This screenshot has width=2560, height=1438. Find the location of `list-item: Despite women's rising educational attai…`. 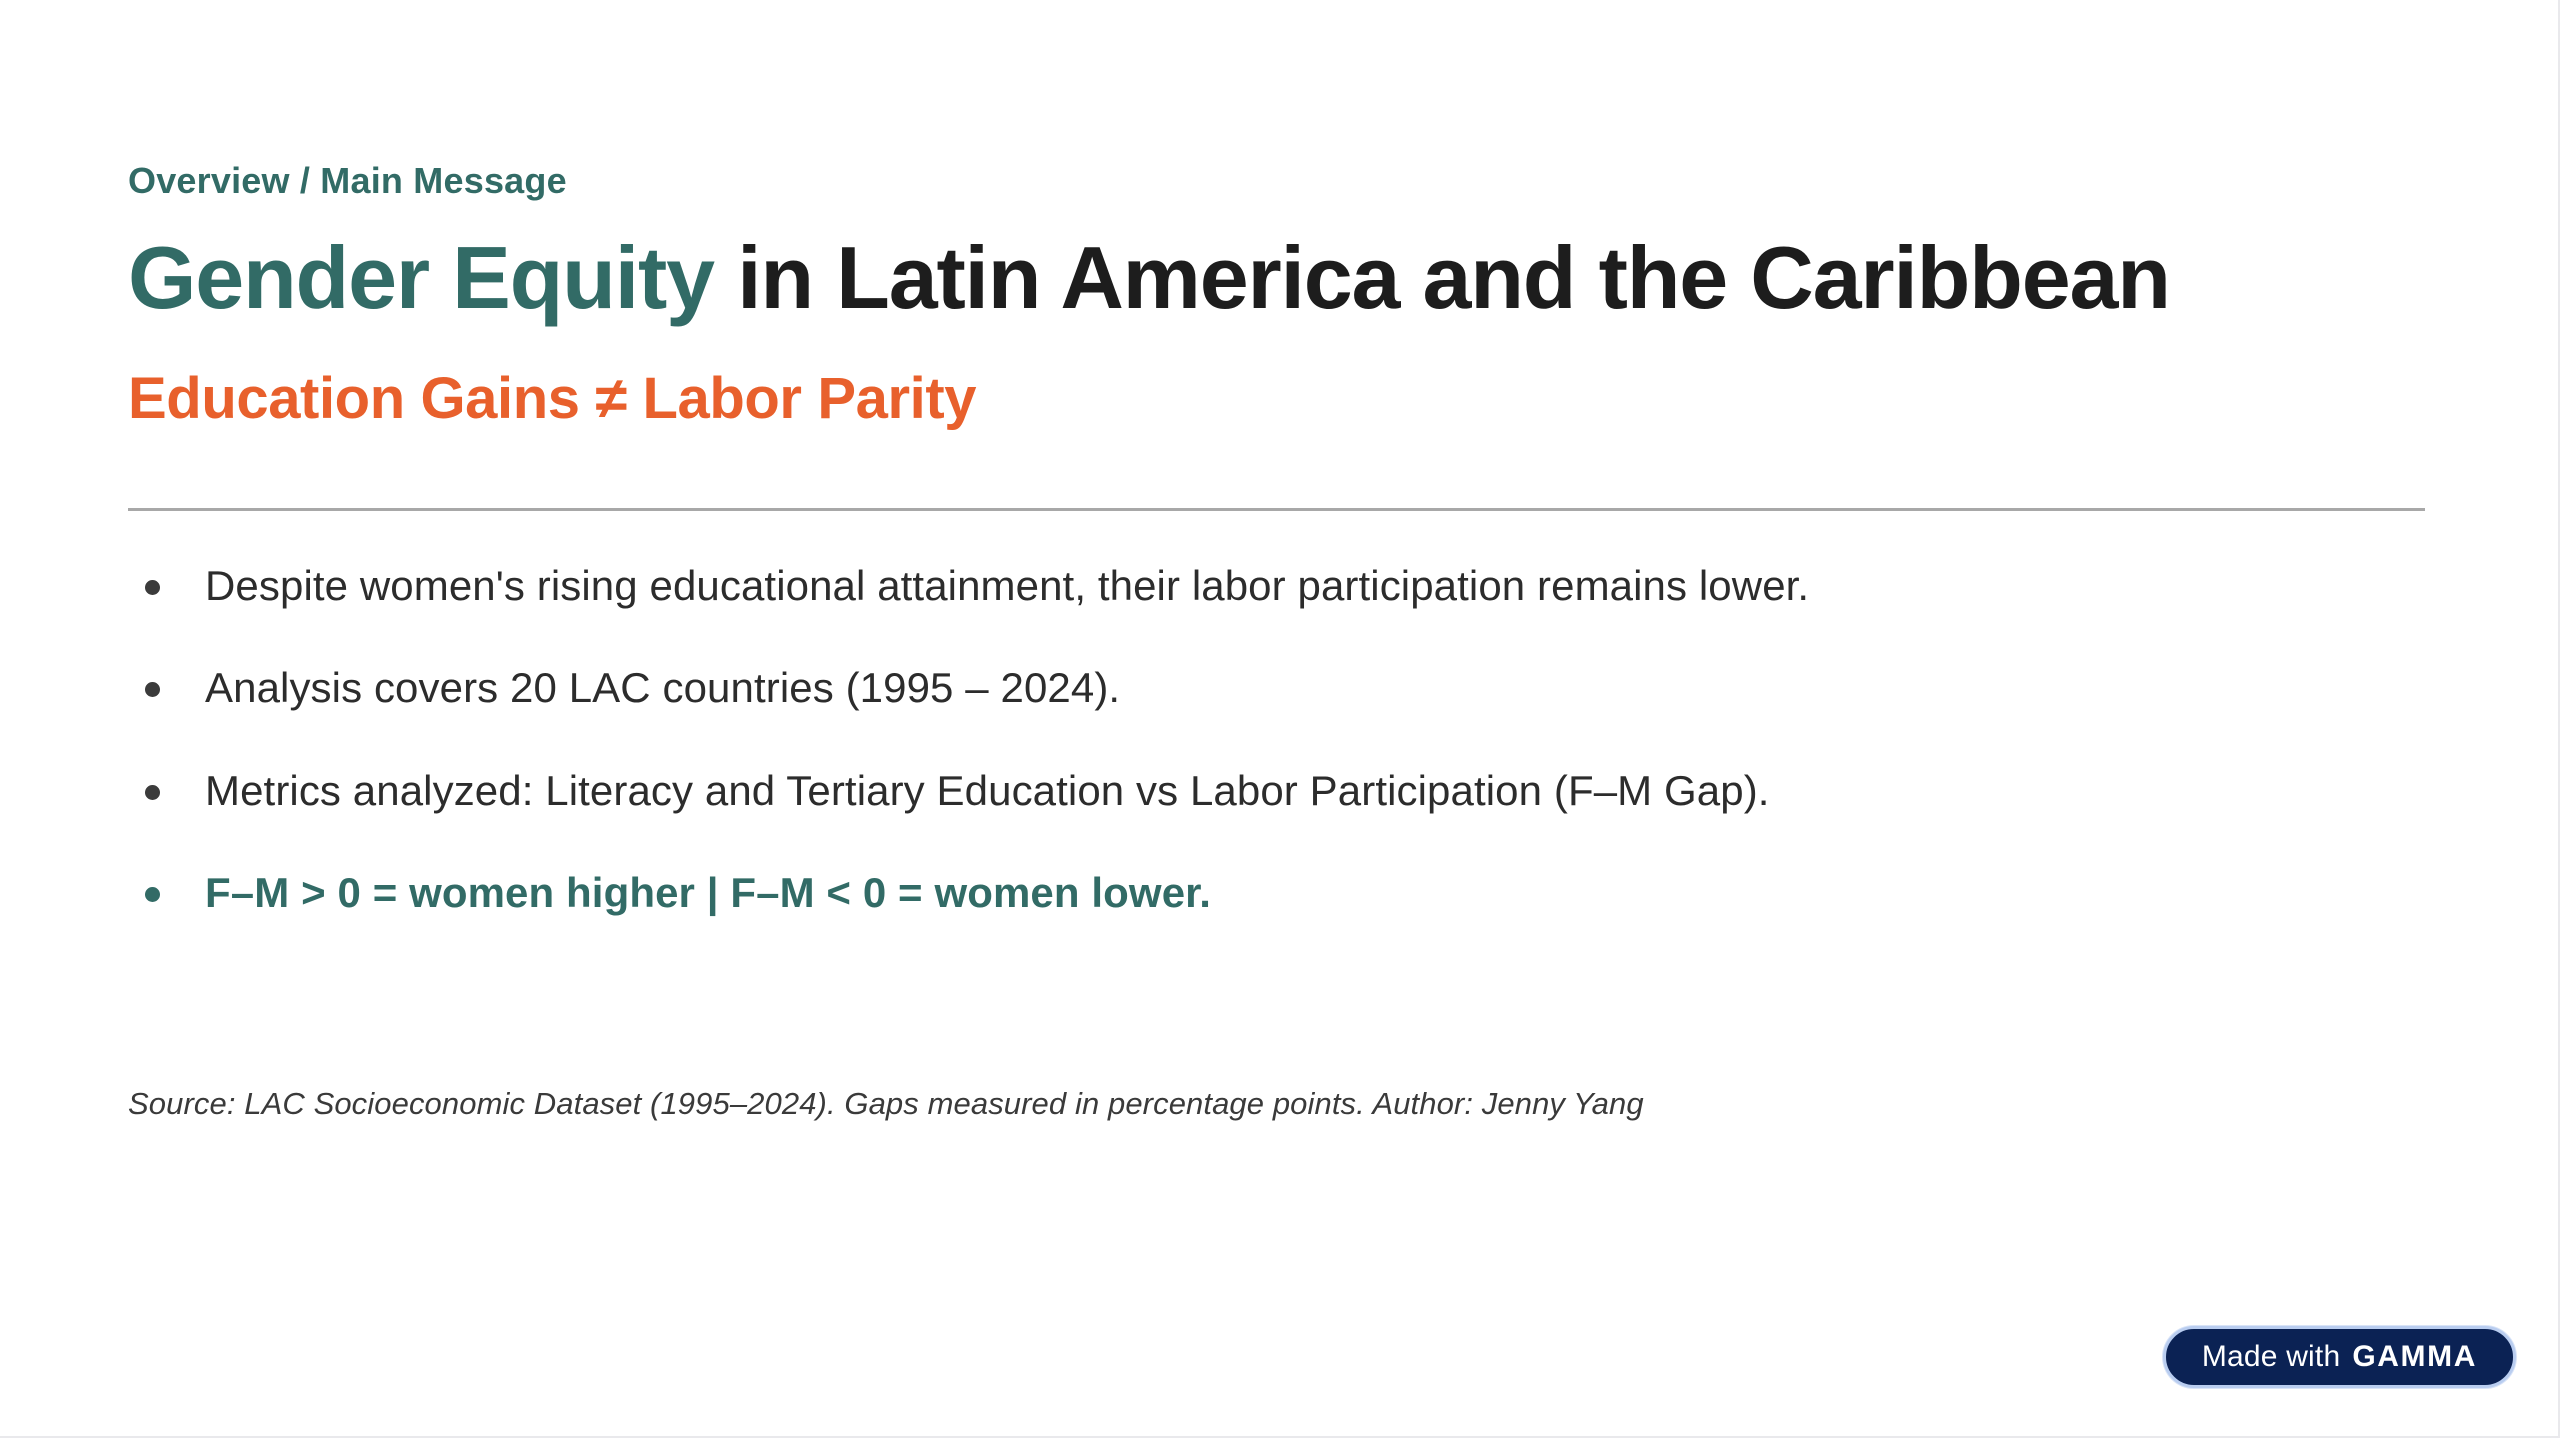

list-item: Despite women's rising educational attai… is located at coordinates (1276, 586).